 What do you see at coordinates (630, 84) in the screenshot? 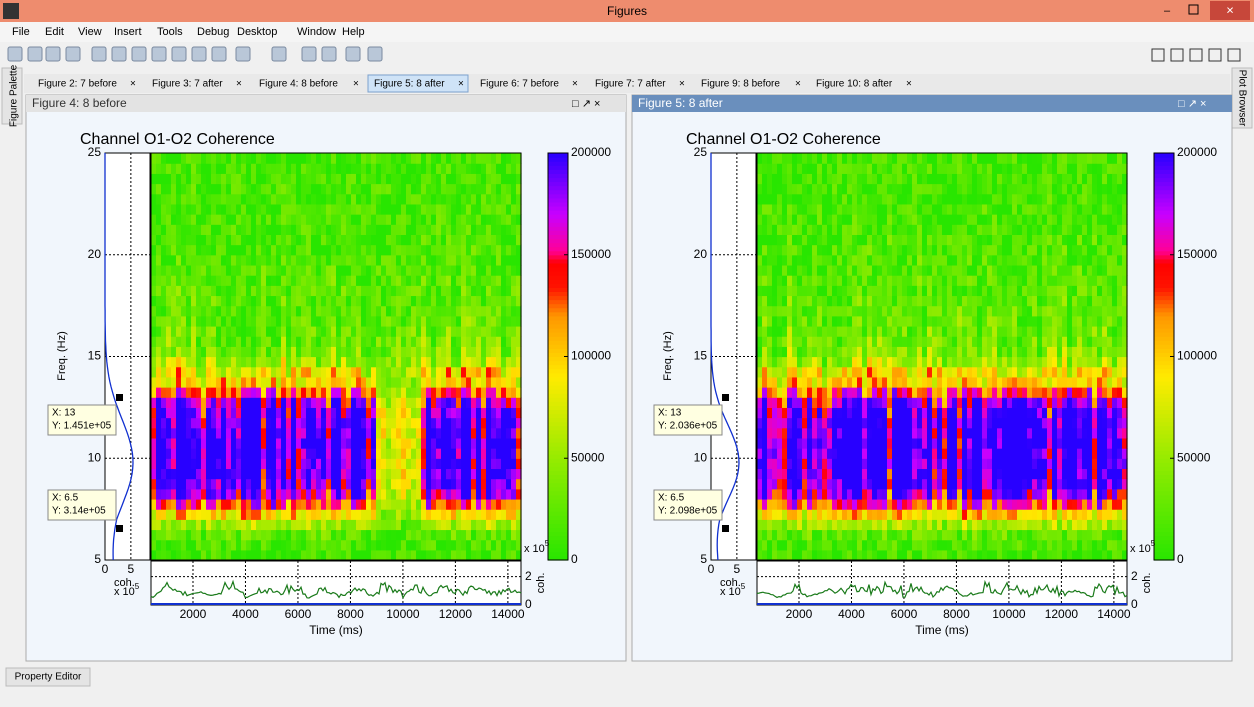
I see `tab-label: Figure 7: 7 after` at bounding box center [630, 84].